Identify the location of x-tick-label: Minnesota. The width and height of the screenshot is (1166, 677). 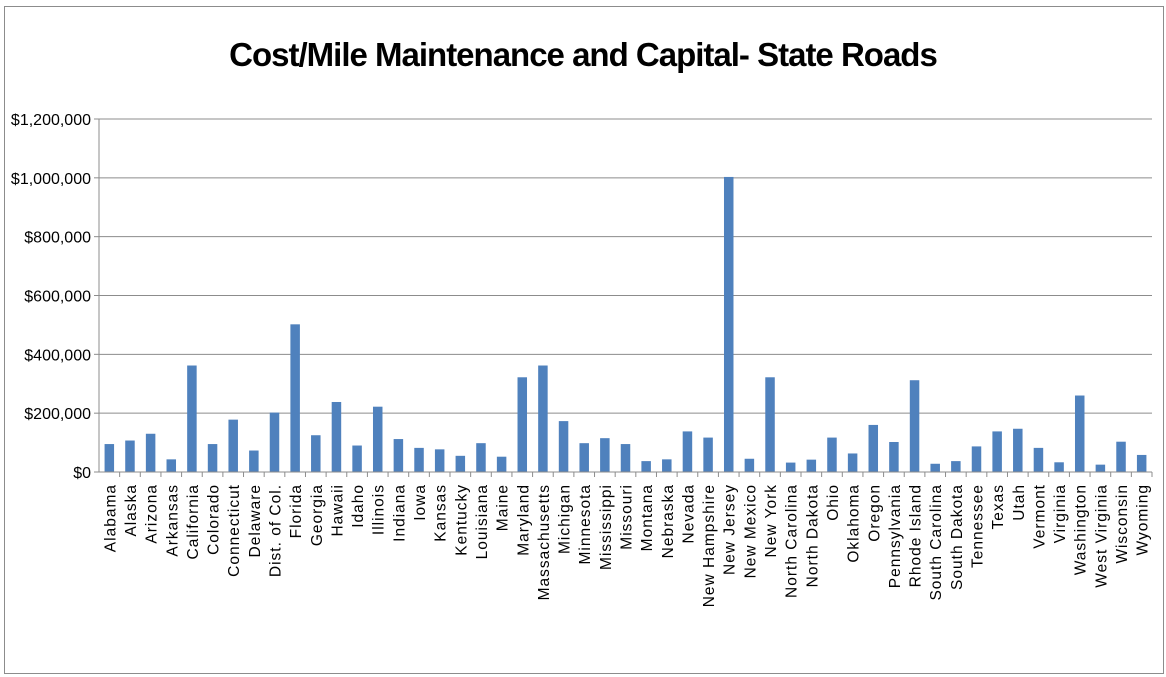
(585, 524).